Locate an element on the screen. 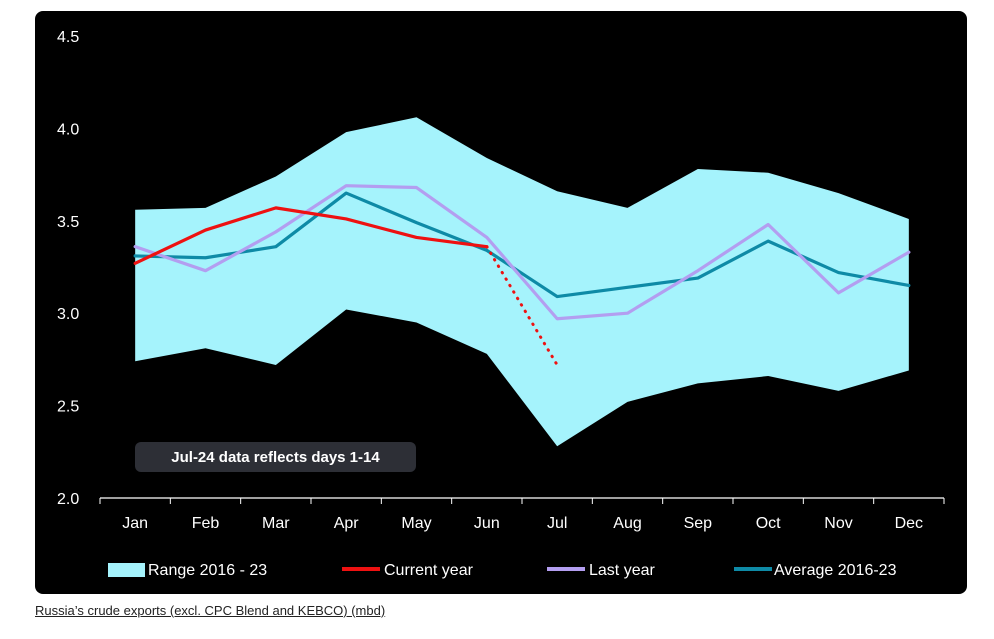  legend-swatch-range is located at coordinates (126, 570).